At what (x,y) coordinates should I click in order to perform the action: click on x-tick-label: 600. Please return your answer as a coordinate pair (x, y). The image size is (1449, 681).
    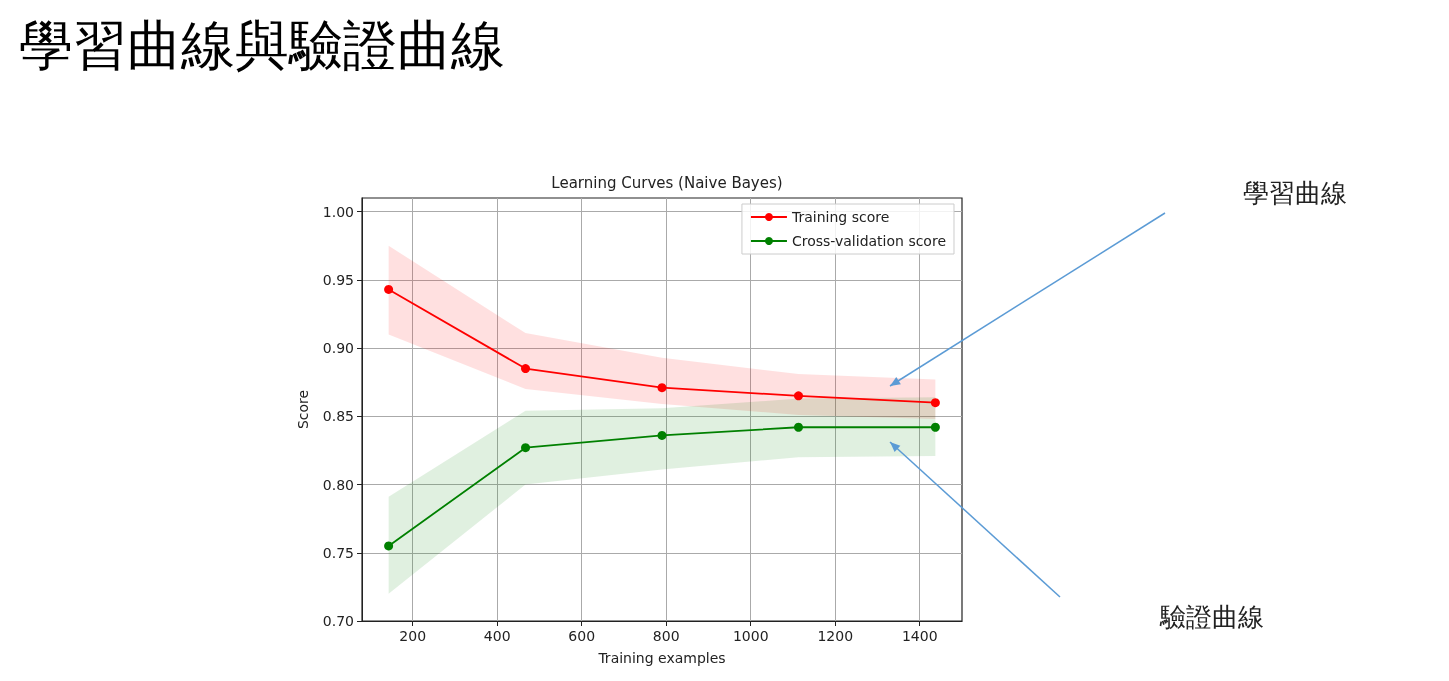
    Looking at the image, I should click on (582, 636).